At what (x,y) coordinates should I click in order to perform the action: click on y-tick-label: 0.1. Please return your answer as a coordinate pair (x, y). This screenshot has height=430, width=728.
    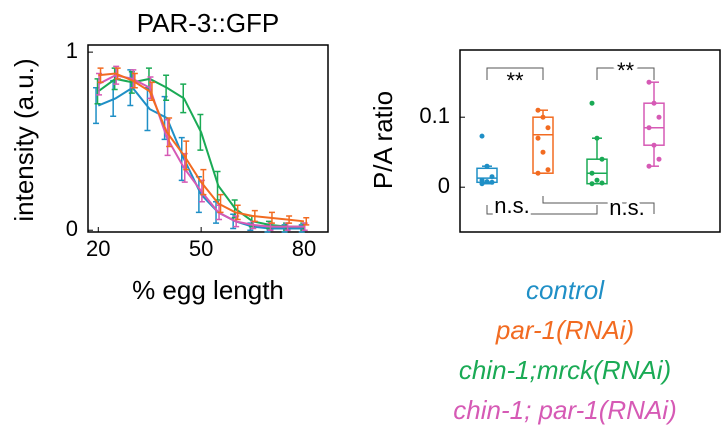
    Looking at the image, I should click on (434, 115).